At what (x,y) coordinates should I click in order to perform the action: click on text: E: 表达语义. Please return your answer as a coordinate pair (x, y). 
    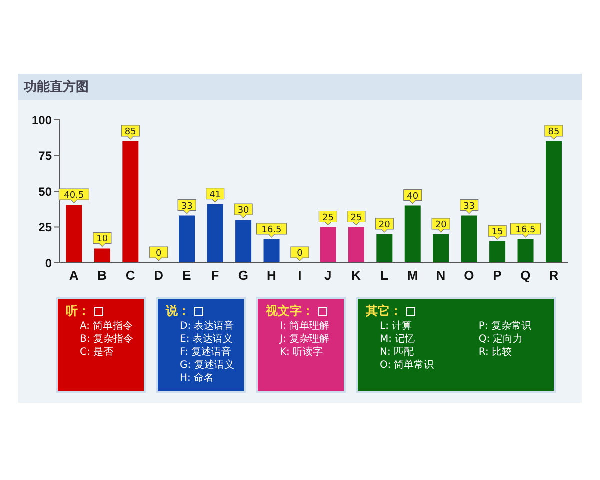
    Looking at the image, I should click on (207, 339).